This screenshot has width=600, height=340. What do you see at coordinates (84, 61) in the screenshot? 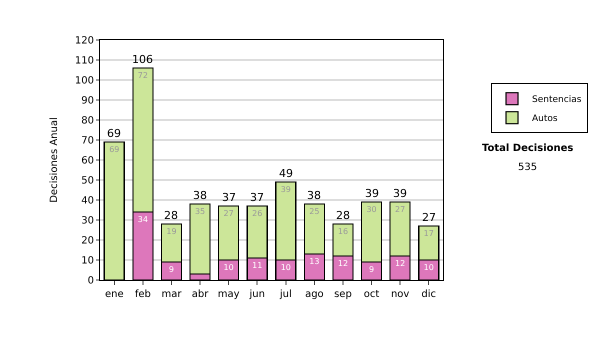
I see `y-tick-label: 110` at bounding box center [84, 61].